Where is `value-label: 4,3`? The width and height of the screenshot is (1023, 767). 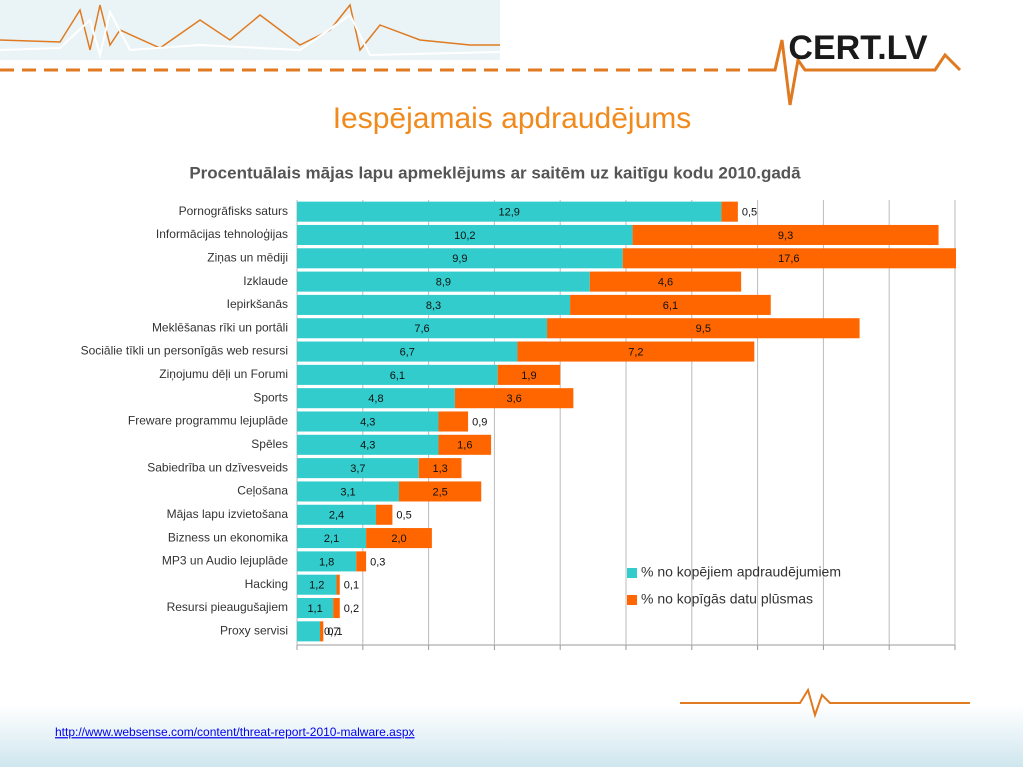
value-label: 4,3 is located at coordinates (367, 422).